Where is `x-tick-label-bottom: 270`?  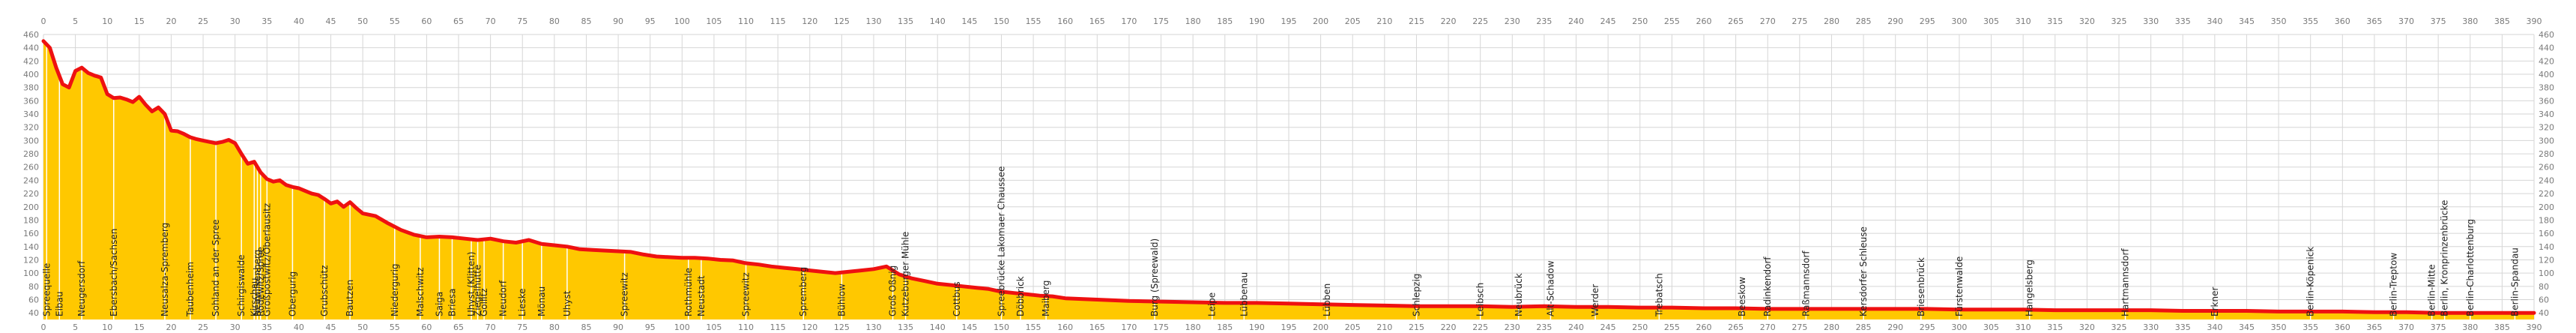 x-tick-label-bottom: 270 is located at coordinates (1768, 327).